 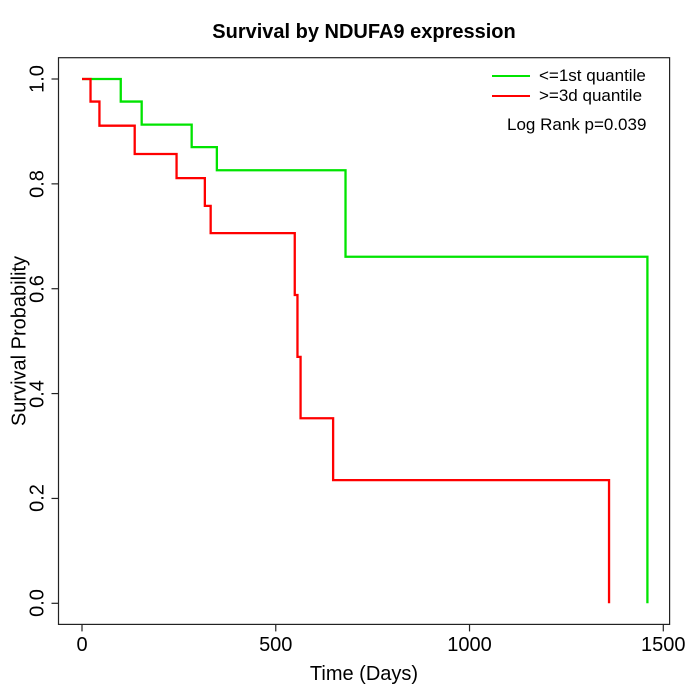 I want to click on y-tick-label: 0.2, so click(x=37, y=498).